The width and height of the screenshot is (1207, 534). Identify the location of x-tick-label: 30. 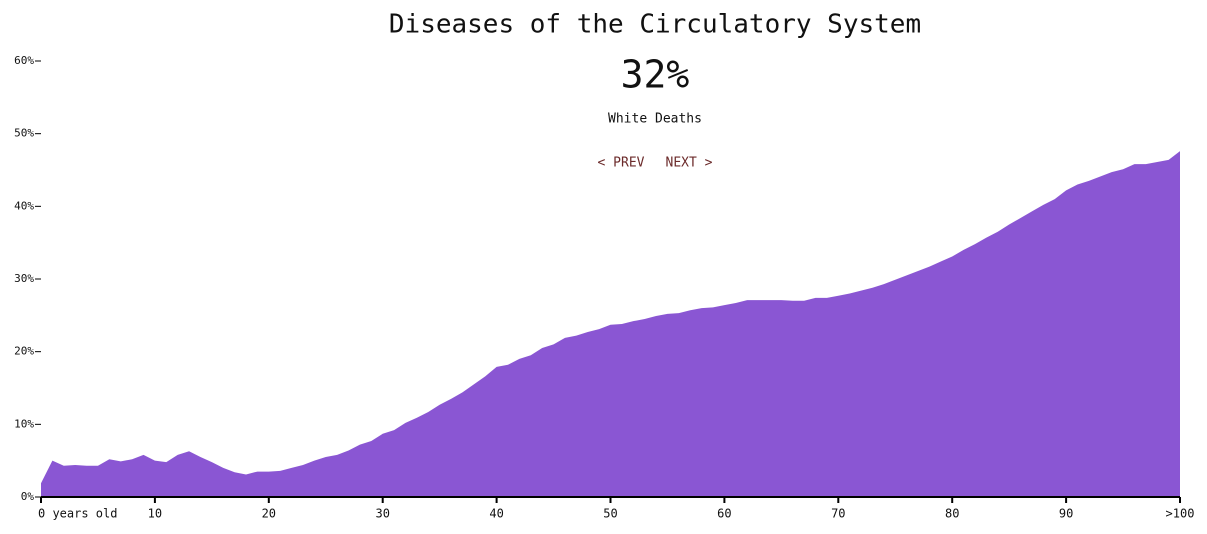
(382, 514).